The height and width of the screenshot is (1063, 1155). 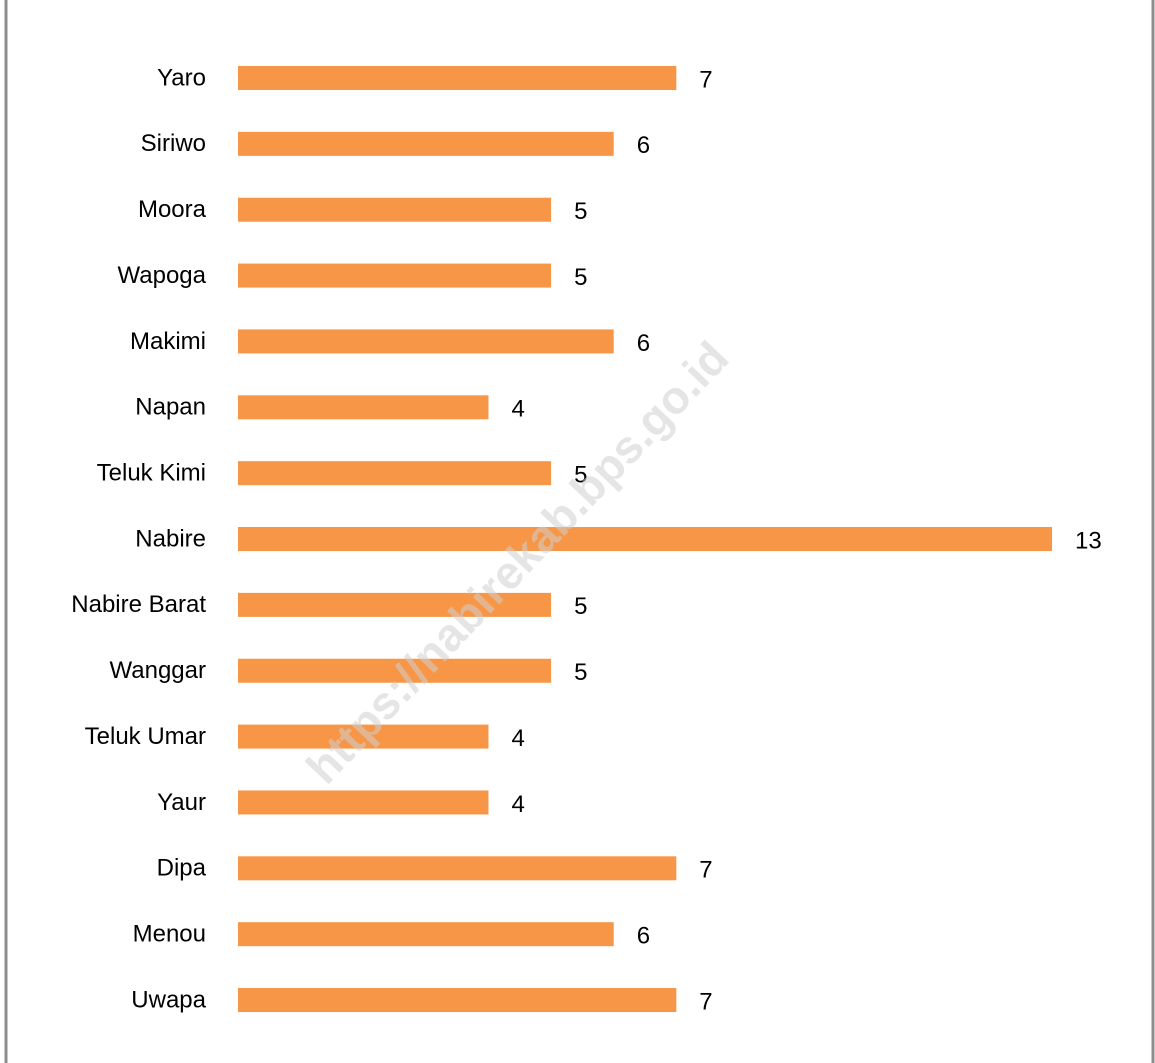 I want to click on y-tick-label: Teluk Kimi, so click(x=151, y=473).